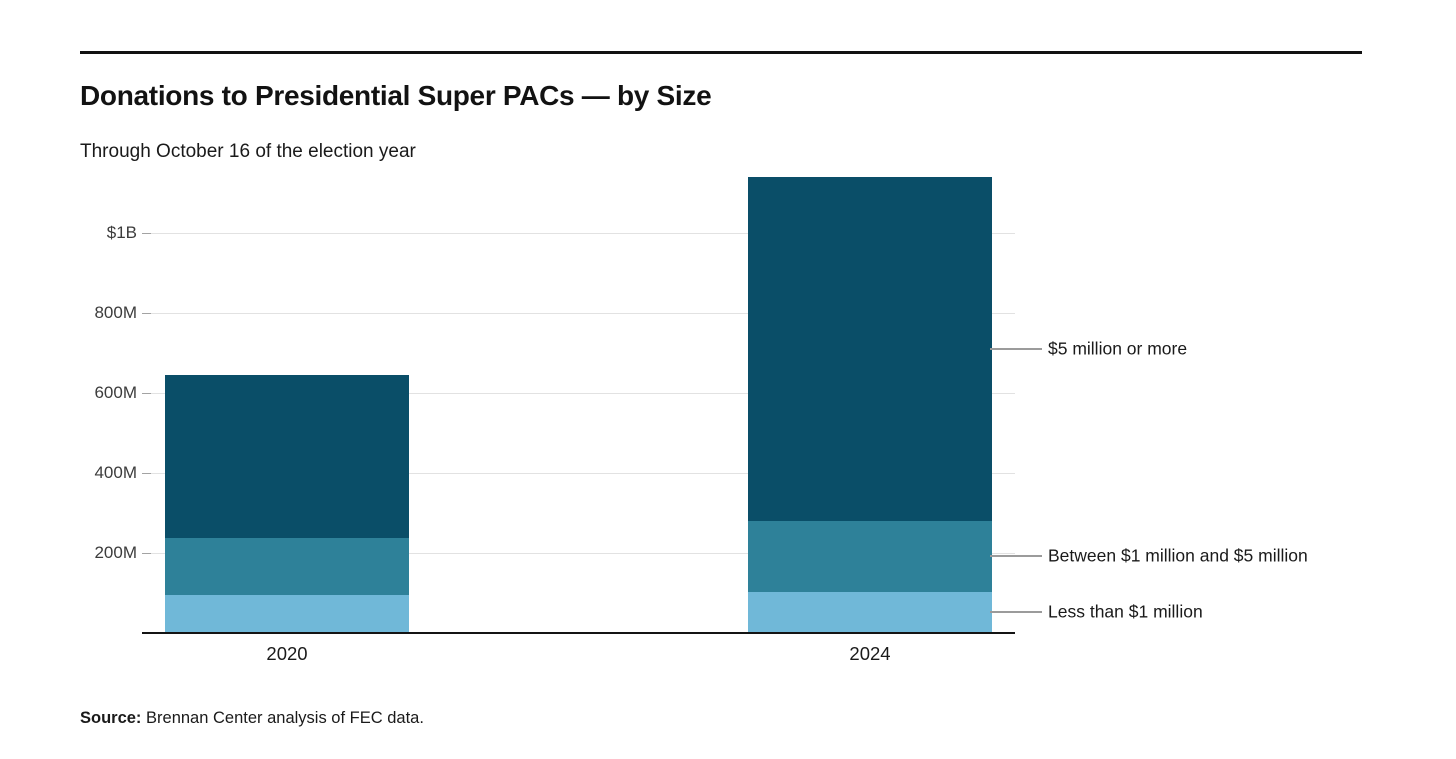  Describe the element at coordinates (578, 553) in the screenshot. I see `gridline-200m` at that location.